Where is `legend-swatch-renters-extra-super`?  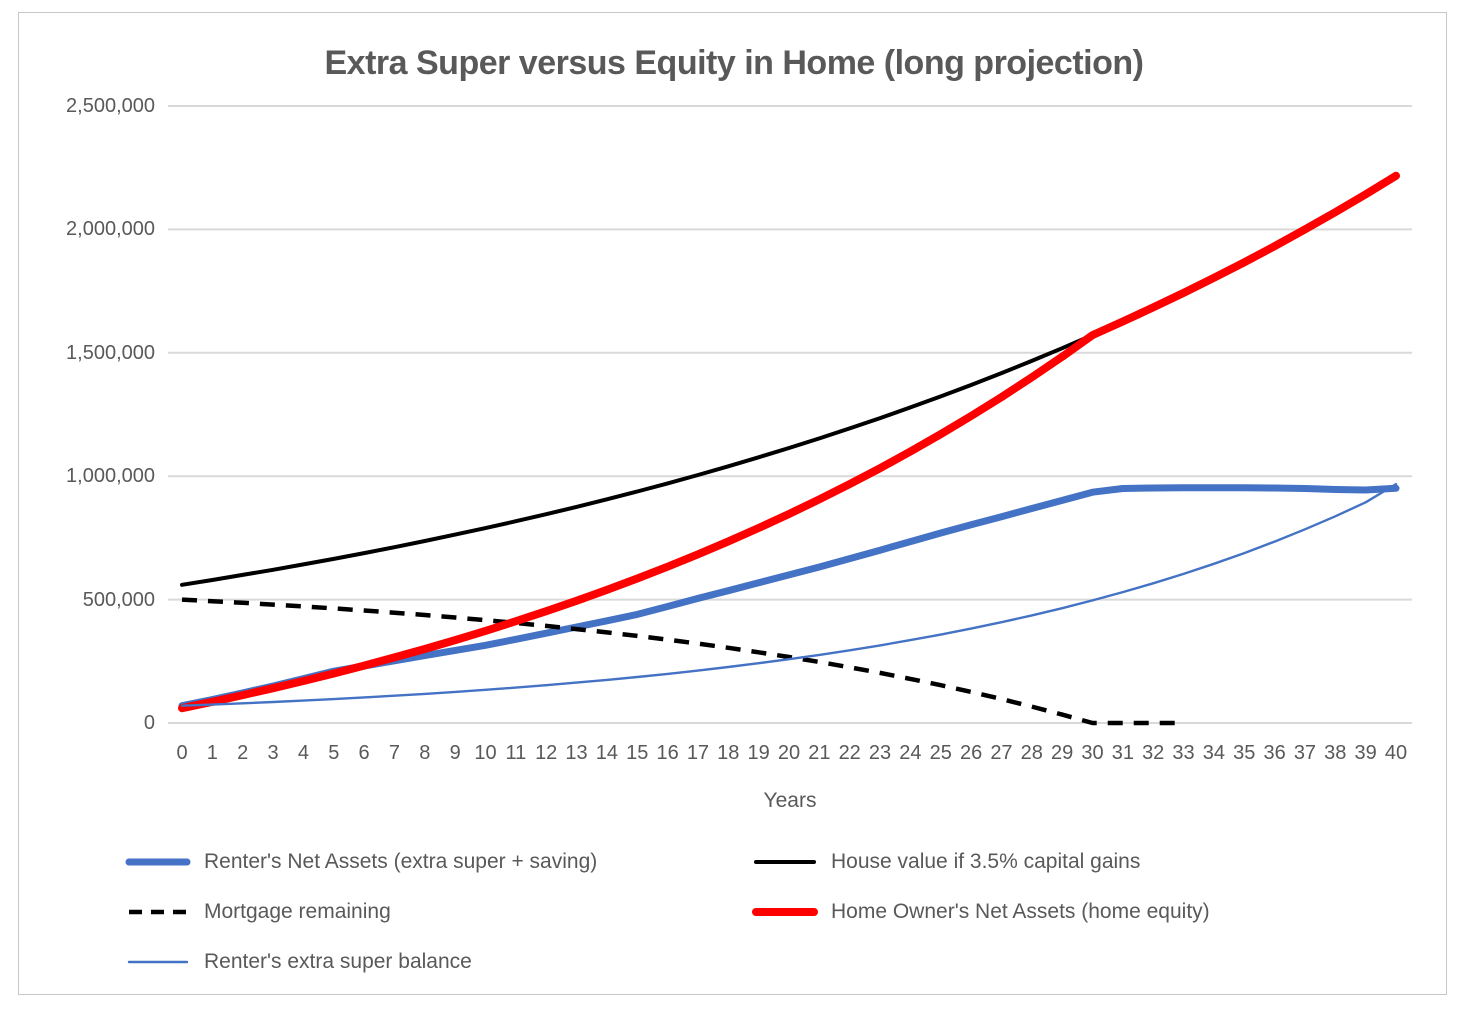
legend-swatch-renters-extra-super is located at coordinates (158, 962).